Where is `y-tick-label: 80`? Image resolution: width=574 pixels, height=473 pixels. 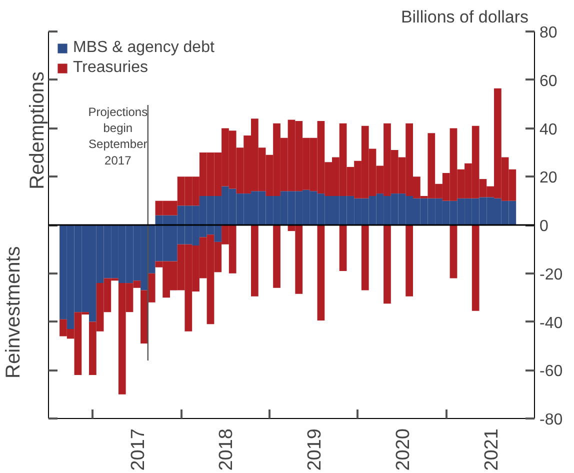
y-tick-label: 80 is located at coordinates (549, 33).